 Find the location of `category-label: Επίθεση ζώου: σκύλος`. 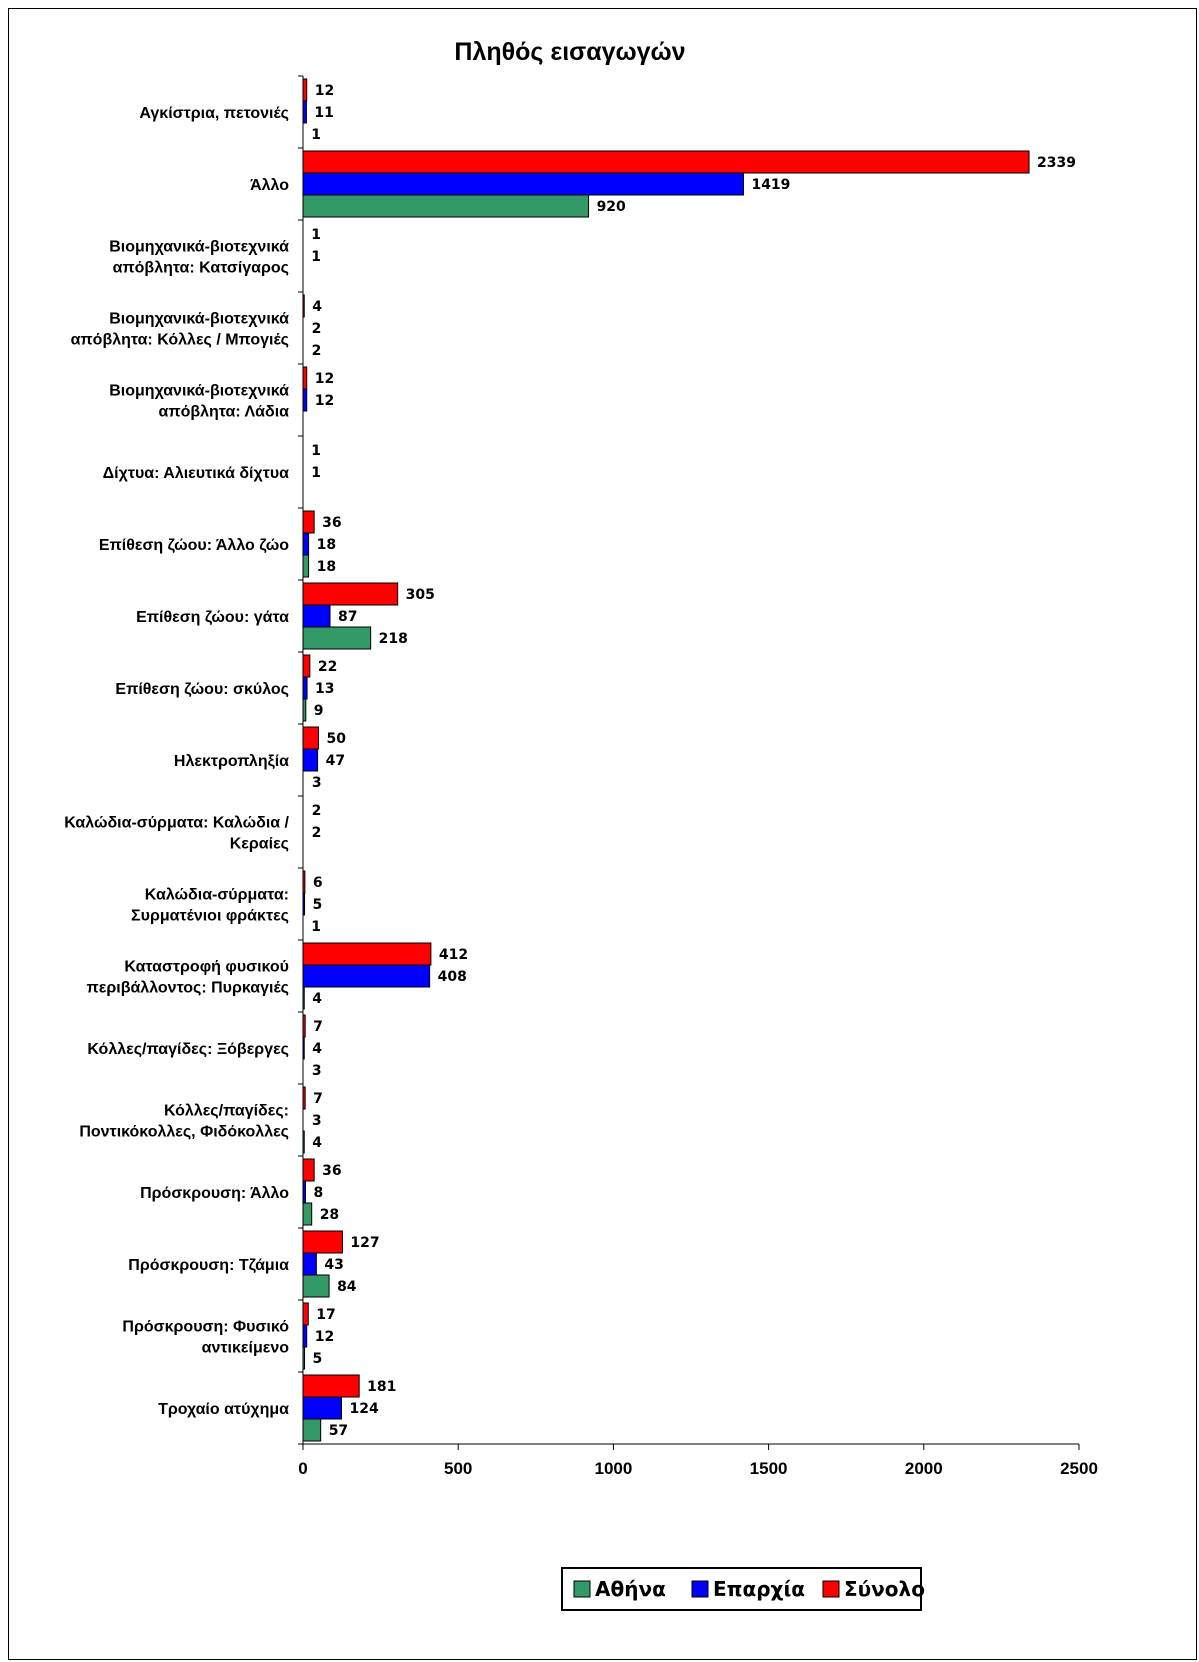

category-label: Επίθεση ζώου: σκύλος is located at coordinates (202, 689).